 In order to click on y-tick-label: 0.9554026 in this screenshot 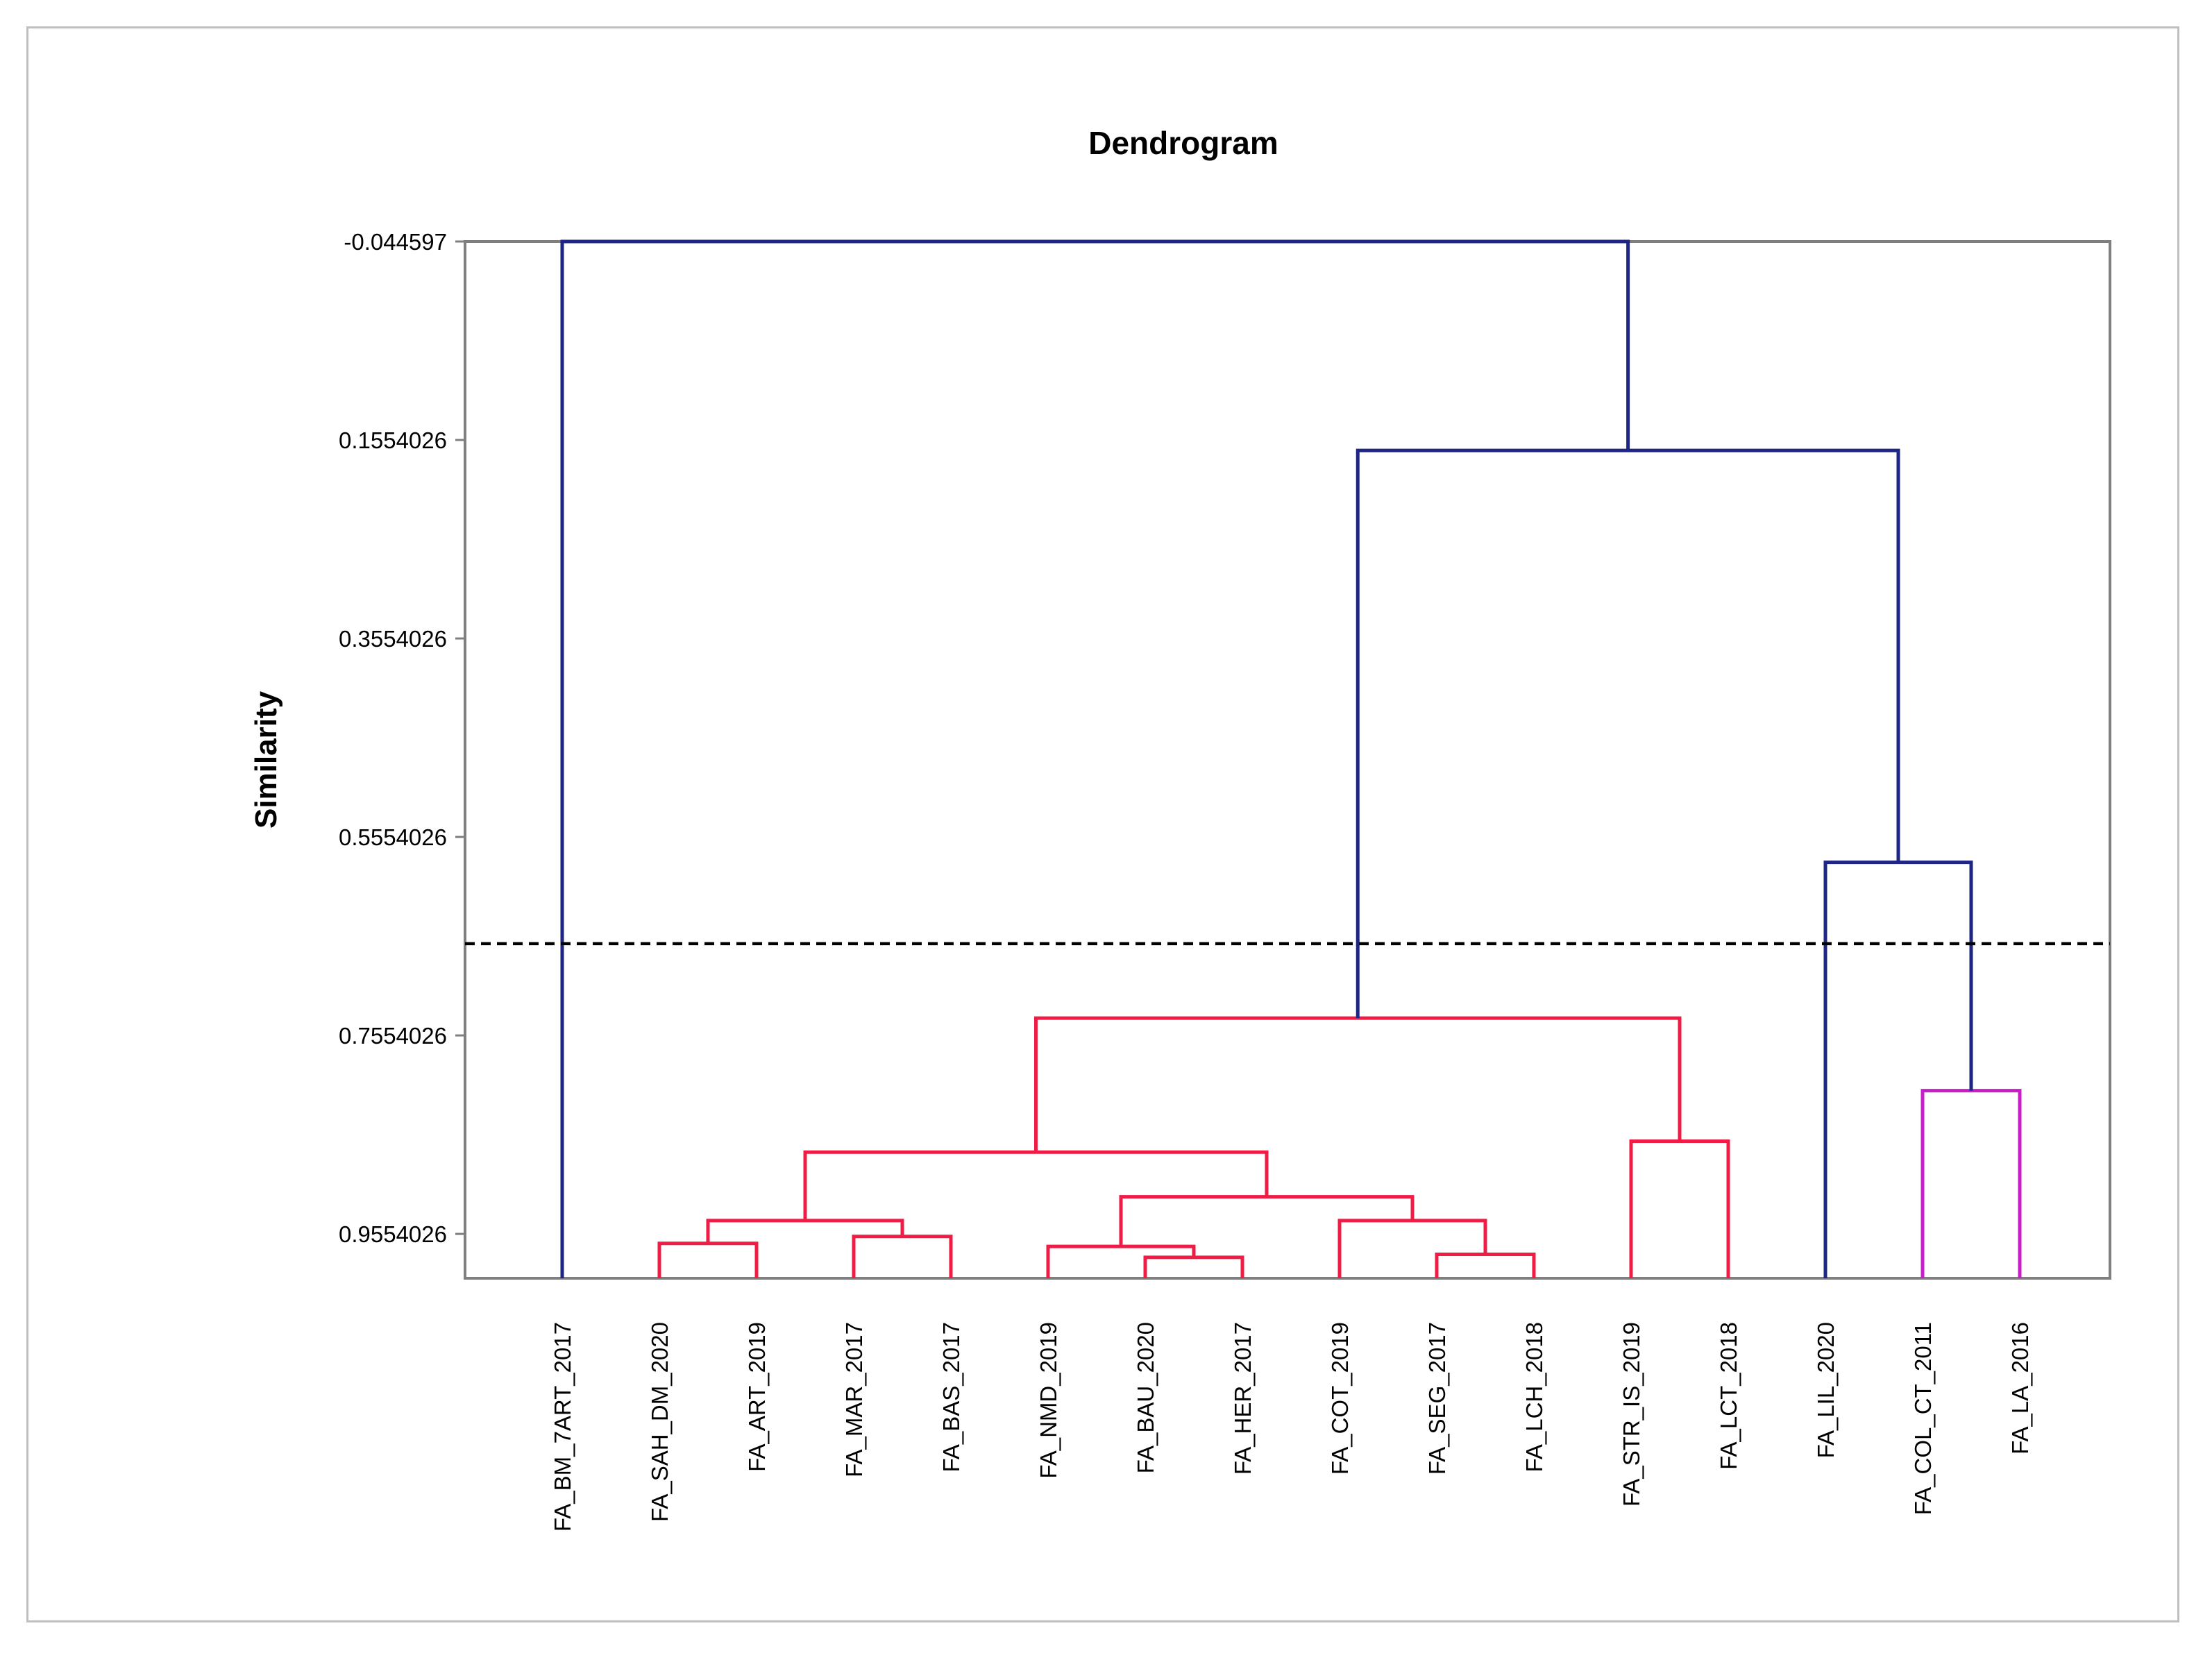, I will do `click(393, 1234)`.